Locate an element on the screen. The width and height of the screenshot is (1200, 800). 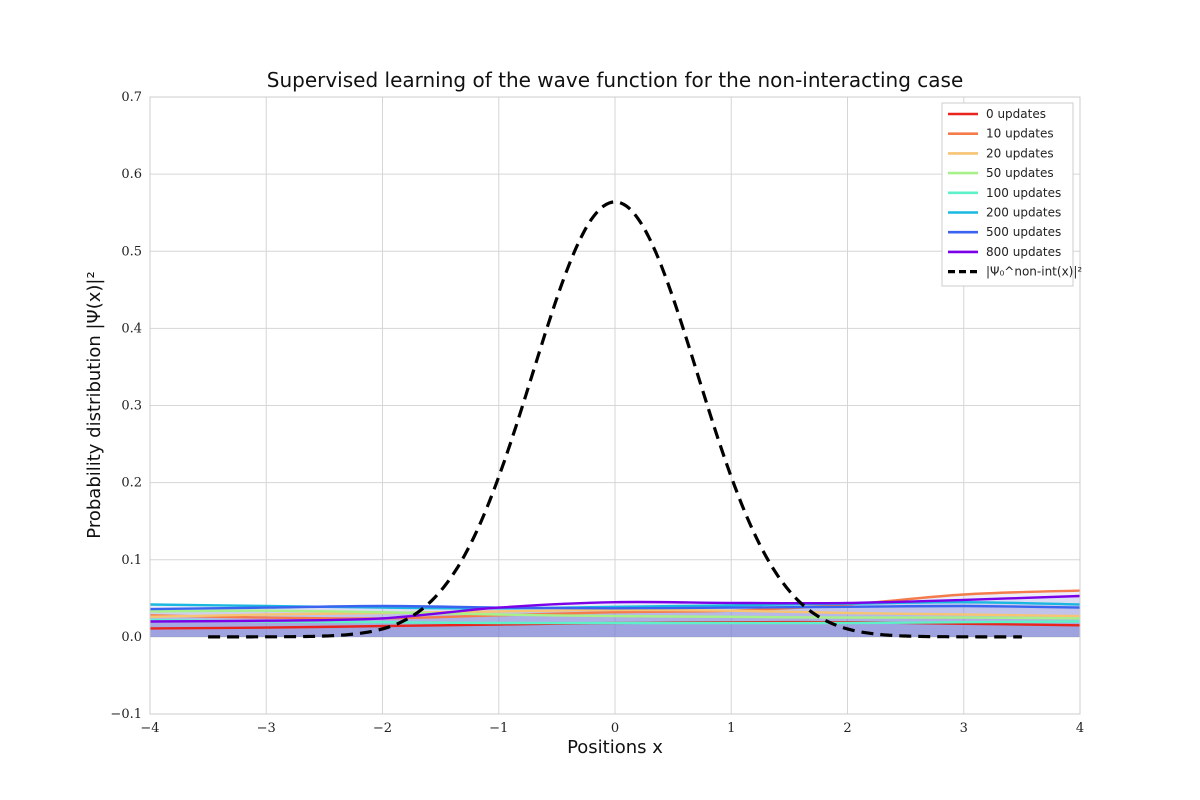
x-axis-label: Positions x is located at coordinates (615, 747).